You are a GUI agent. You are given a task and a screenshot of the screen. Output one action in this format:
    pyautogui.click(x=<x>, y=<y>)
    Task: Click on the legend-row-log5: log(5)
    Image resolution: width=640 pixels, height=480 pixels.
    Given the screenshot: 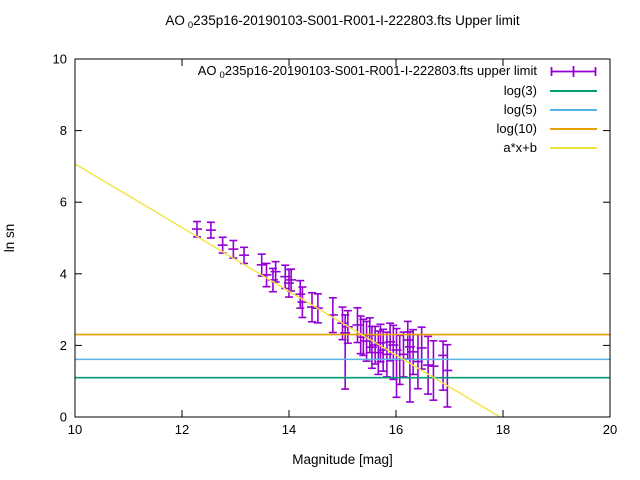 What is the action you would take?
    pyautogui.click(x=397, y=109)
    